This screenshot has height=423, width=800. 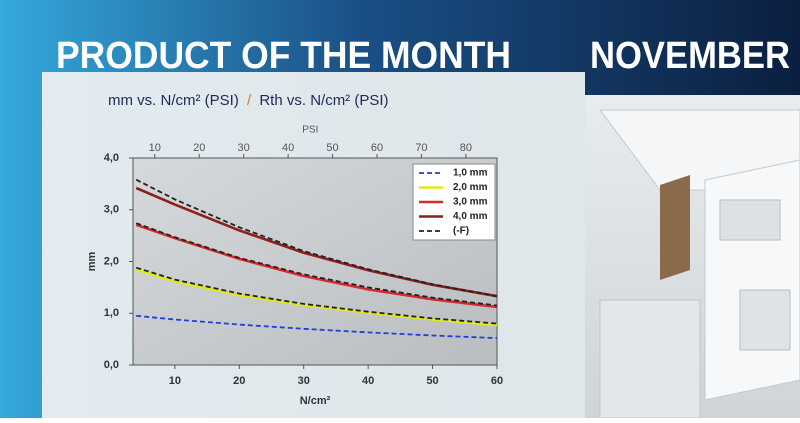 I want to click on heading: PRODUCT OF THE MONTH, so click(x=283, y=56).